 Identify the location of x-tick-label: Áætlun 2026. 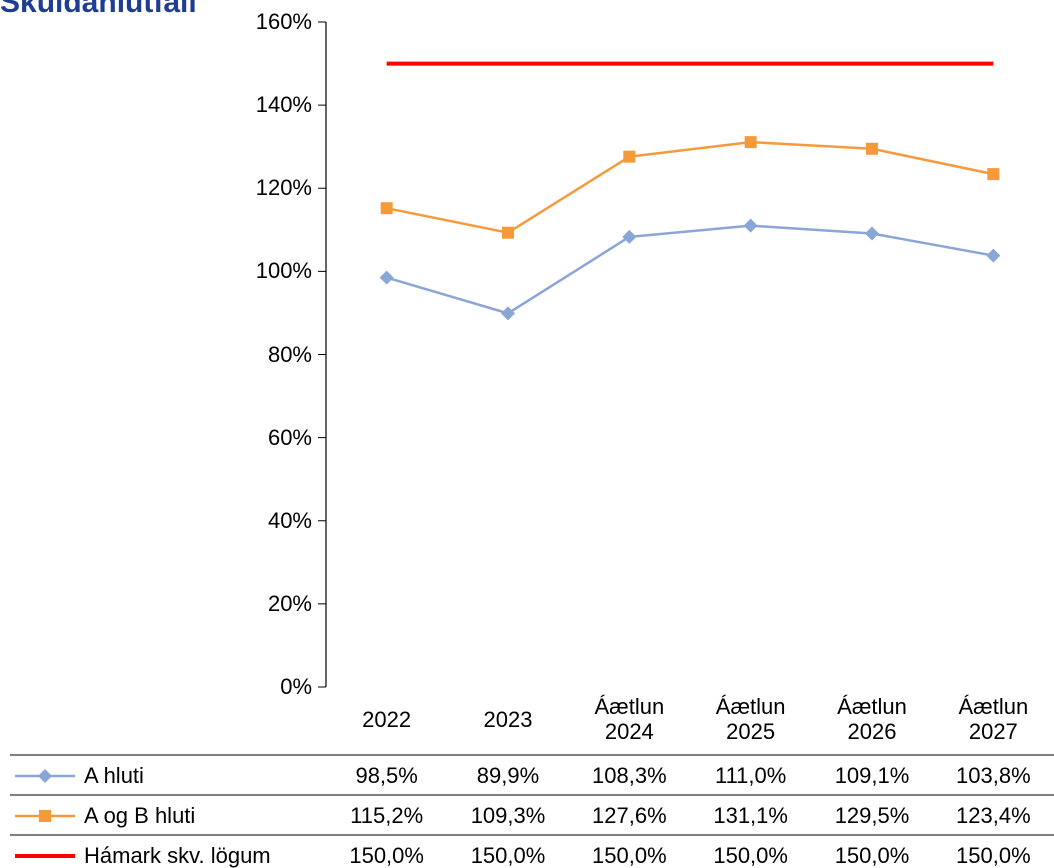
(872, 719).